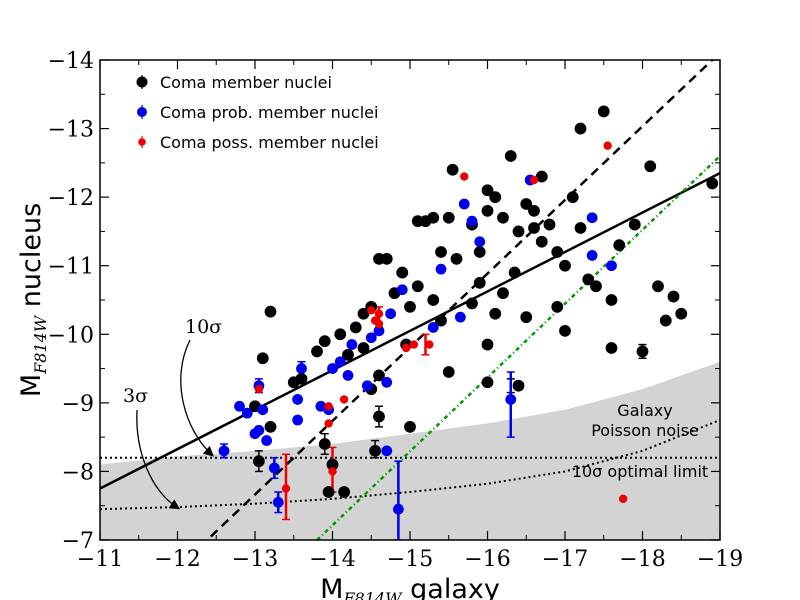  I want to click on three-sigma-arrow, so click(158, 459).